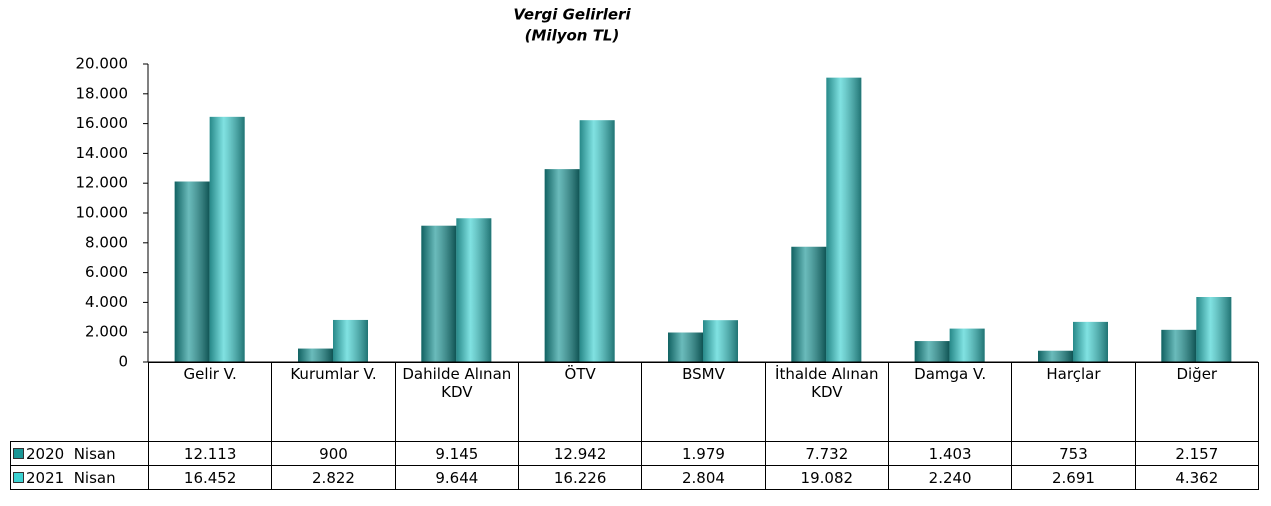 This screenshot has width=1271, height=506. I want to click on legend-entry: 2020 Nisan, so click(79, 453).